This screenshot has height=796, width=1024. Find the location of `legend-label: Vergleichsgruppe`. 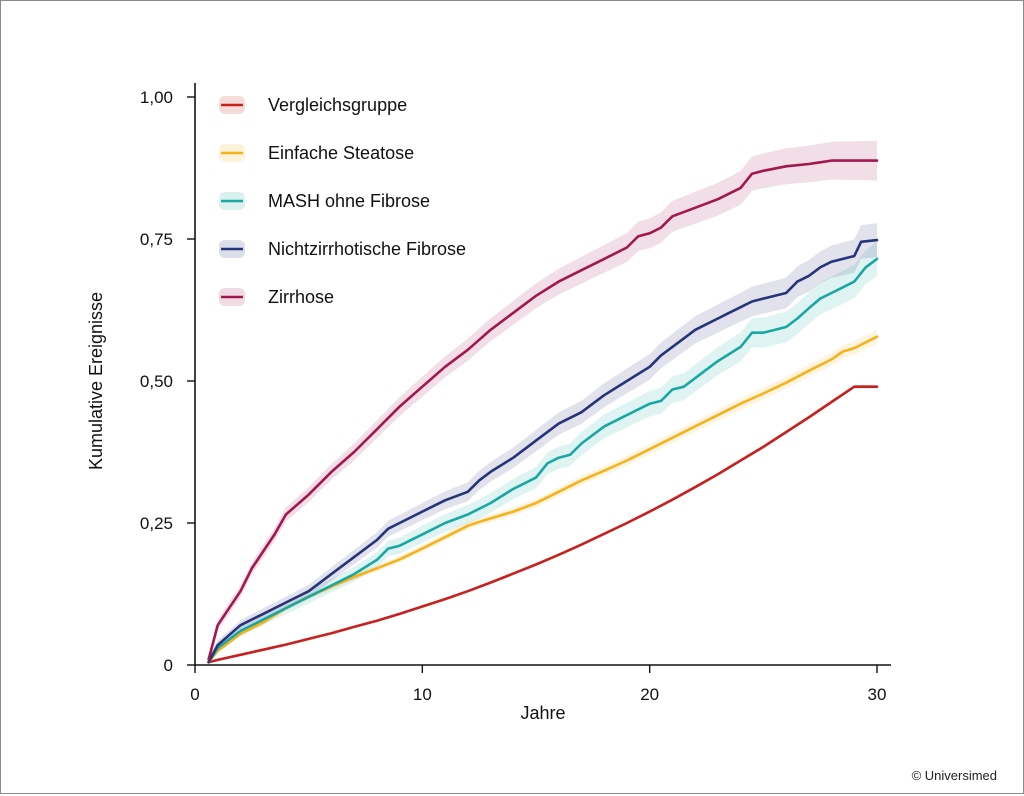

legend-label: Vergleichsgruppe is located at coordinates (337, 105).